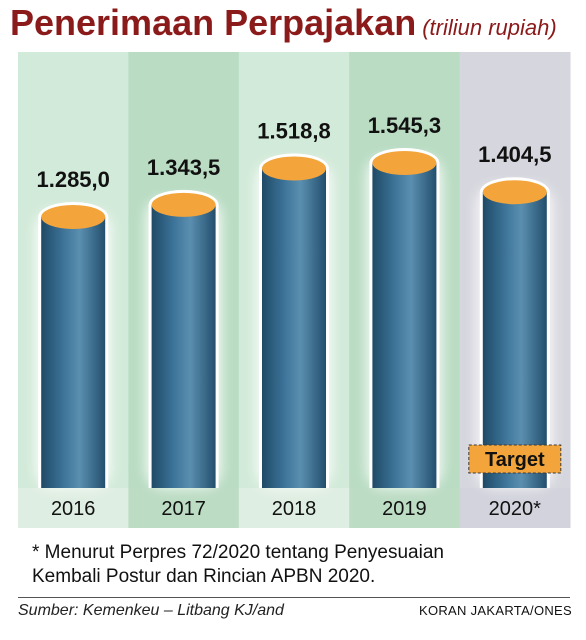 This screenshot has width=586, height=640. I want to click on x-tick-label: 2019, so click(404, 509).